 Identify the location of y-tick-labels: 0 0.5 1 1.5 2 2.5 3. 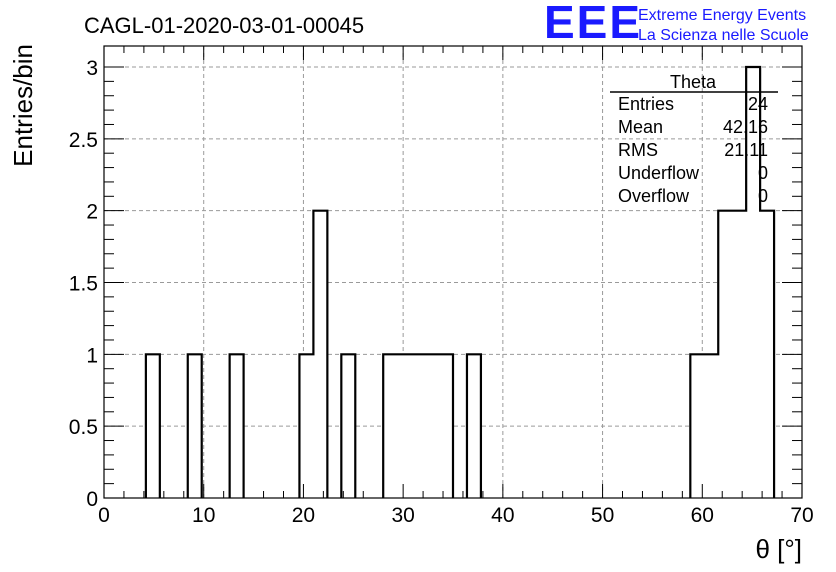
(83, 284).